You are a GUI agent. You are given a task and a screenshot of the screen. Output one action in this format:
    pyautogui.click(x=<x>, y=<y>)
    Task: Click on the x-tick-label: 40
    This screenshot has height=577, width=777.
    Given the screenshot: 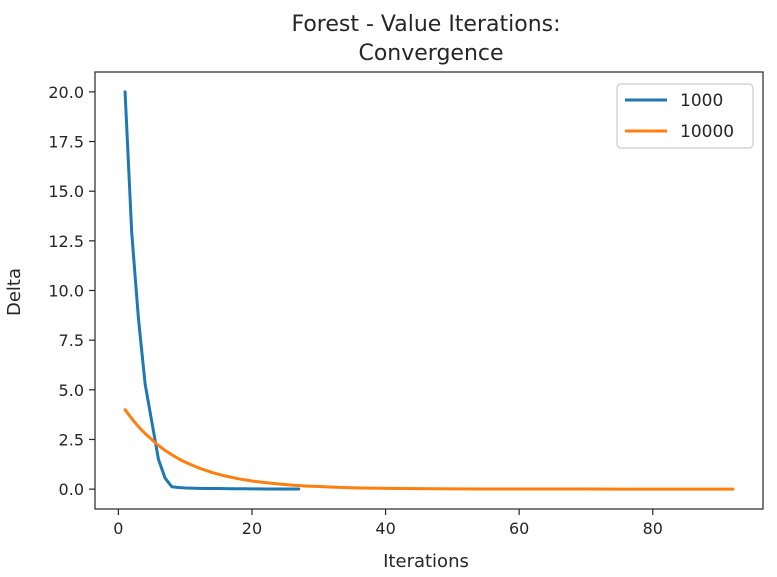 What is the action you would take?
    pyautogui.click(x=385, y=528)
    